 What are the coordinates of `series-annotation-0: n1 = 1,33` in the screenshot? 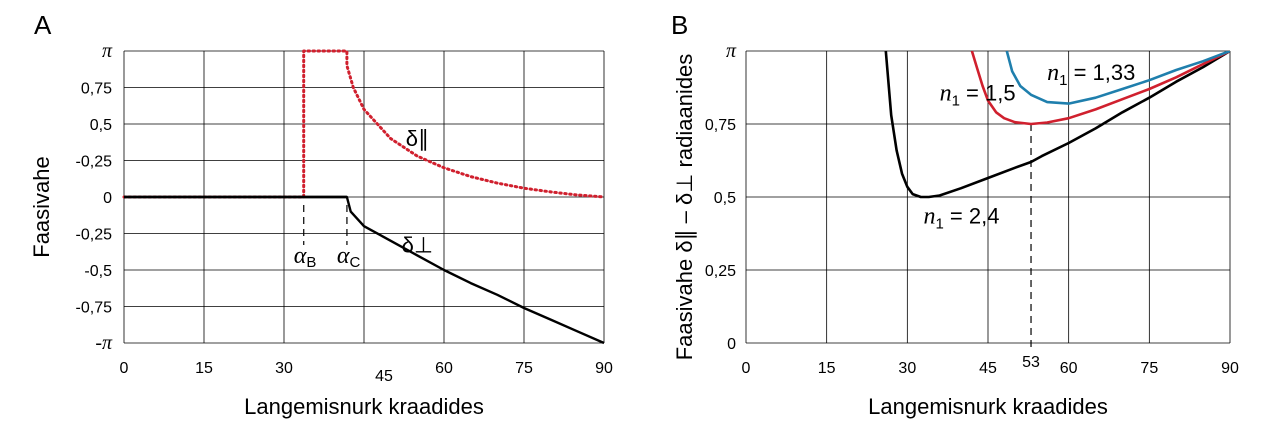 It's located at (1091, 74).